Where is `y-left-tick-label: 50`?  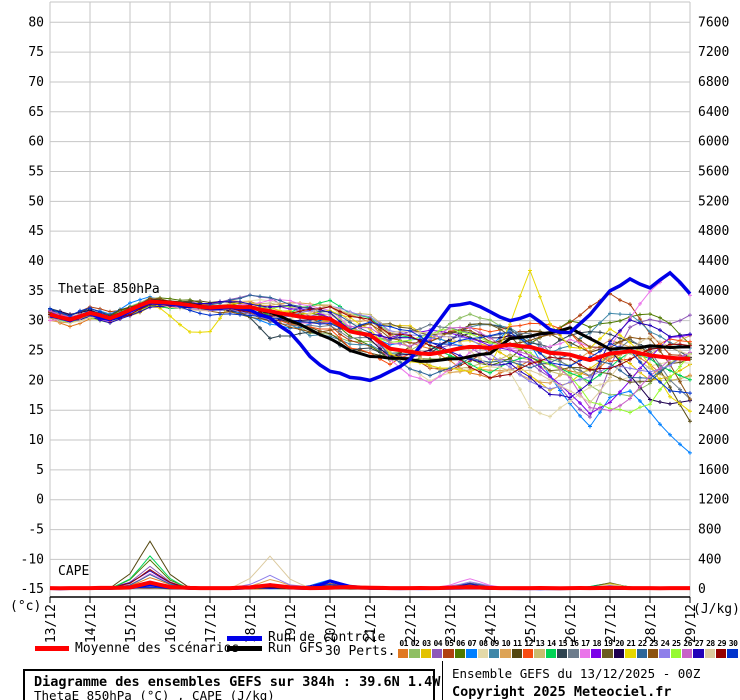 y-left-tick-label: 50 is located at coordinates (36, 201).